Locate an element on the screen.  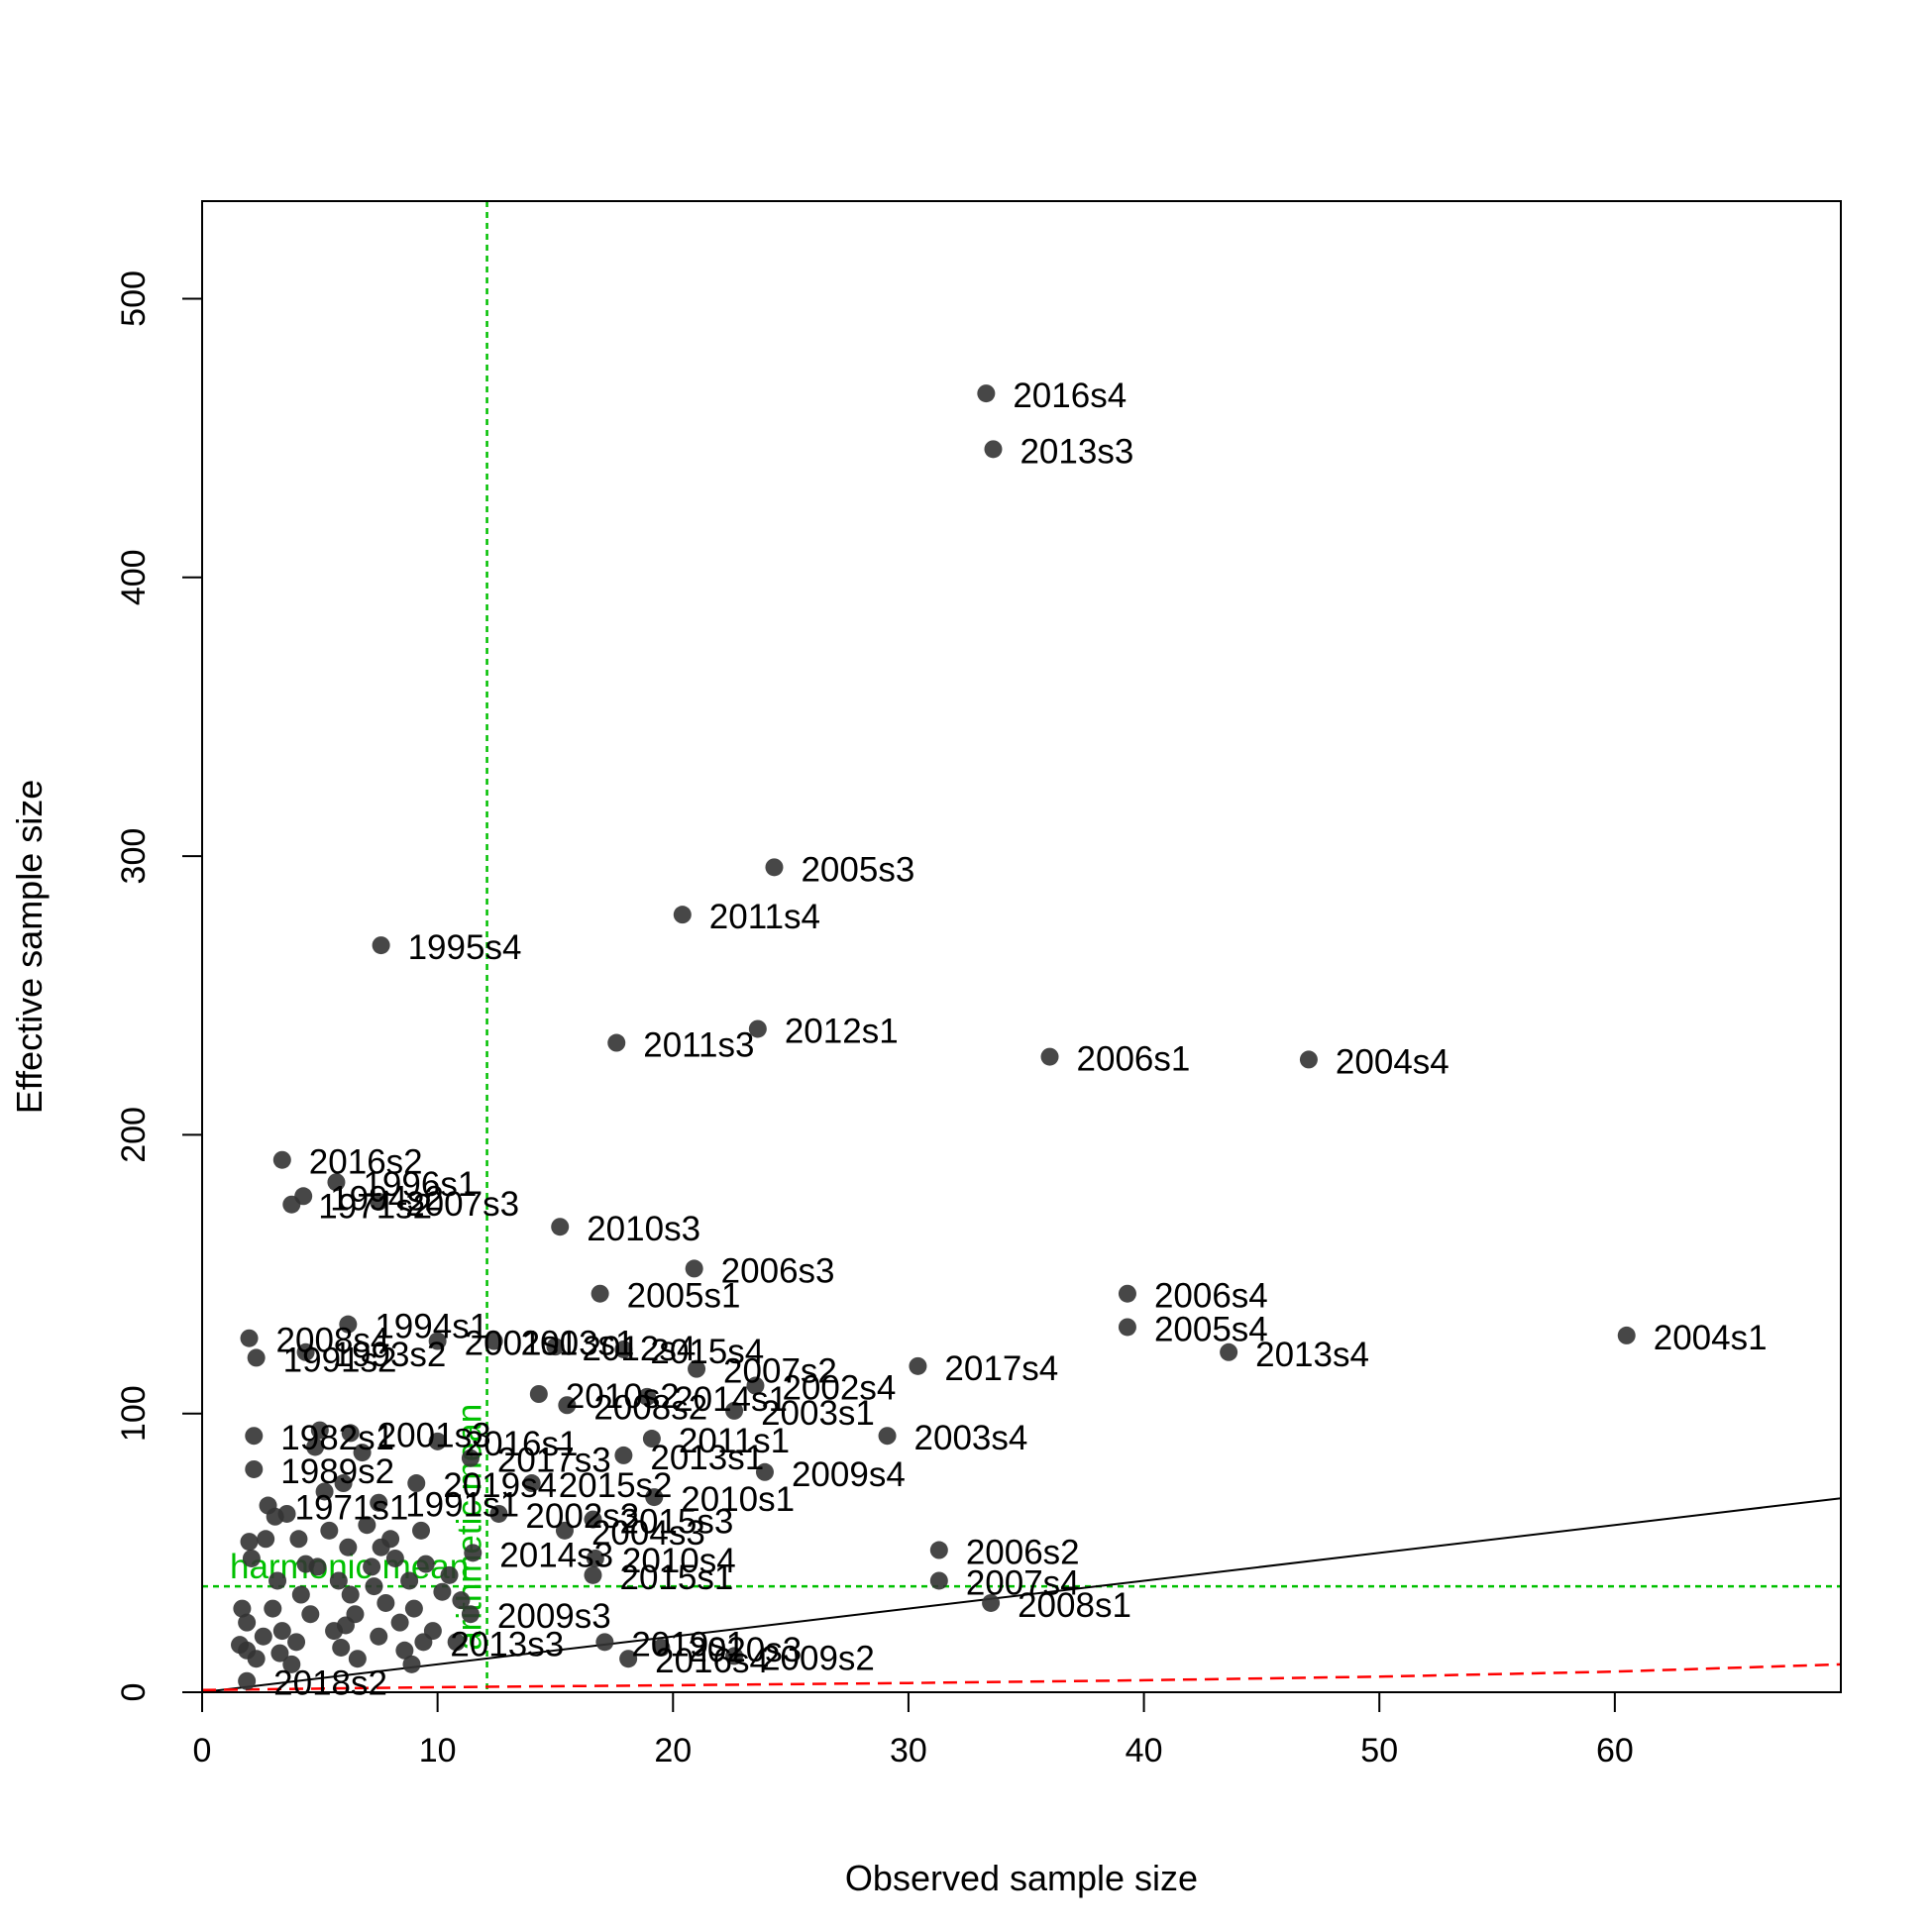
x-tick-label: 20 is located at coordinates (673, 1751).